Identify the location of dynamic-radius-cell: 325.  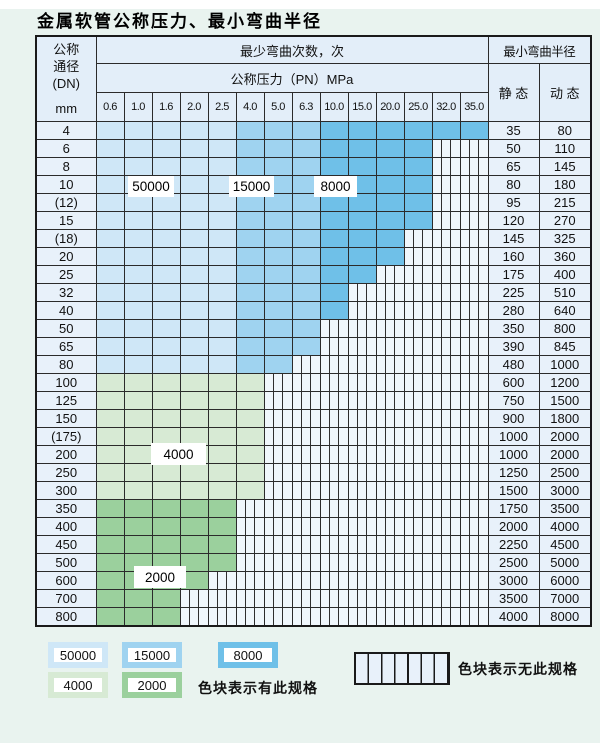
(565, 238).